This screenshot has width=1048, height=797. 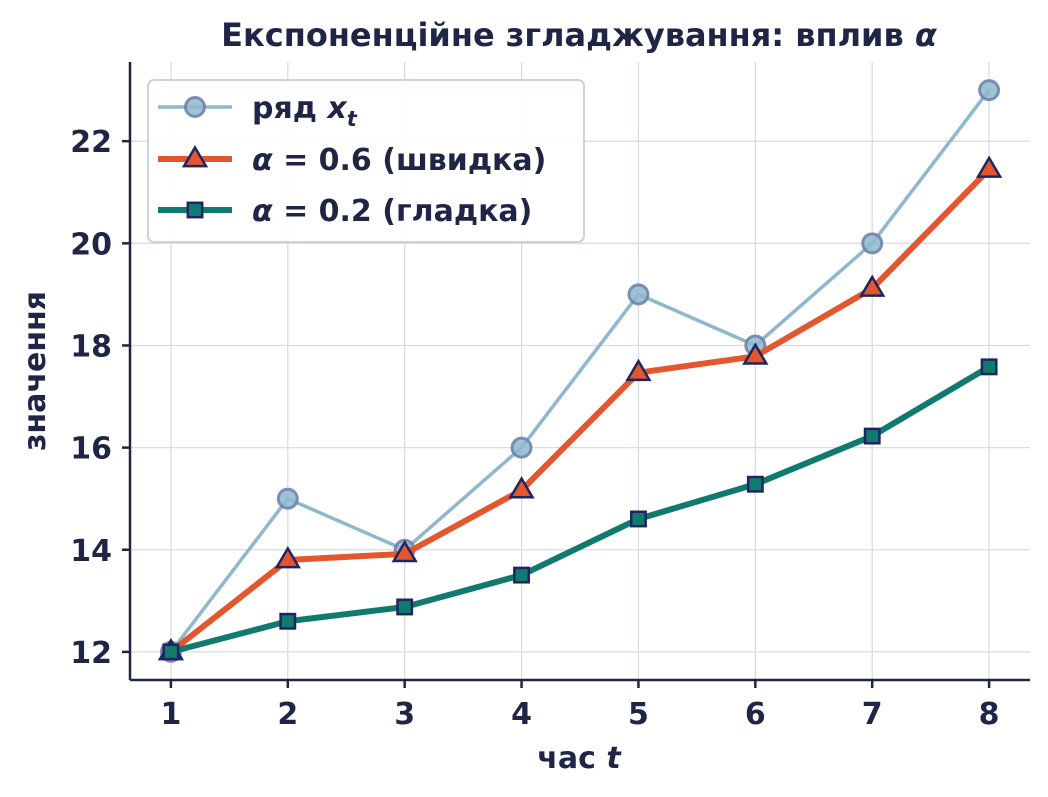 I want to click on chart-title-alpha: α, so click(x=926, y=35).